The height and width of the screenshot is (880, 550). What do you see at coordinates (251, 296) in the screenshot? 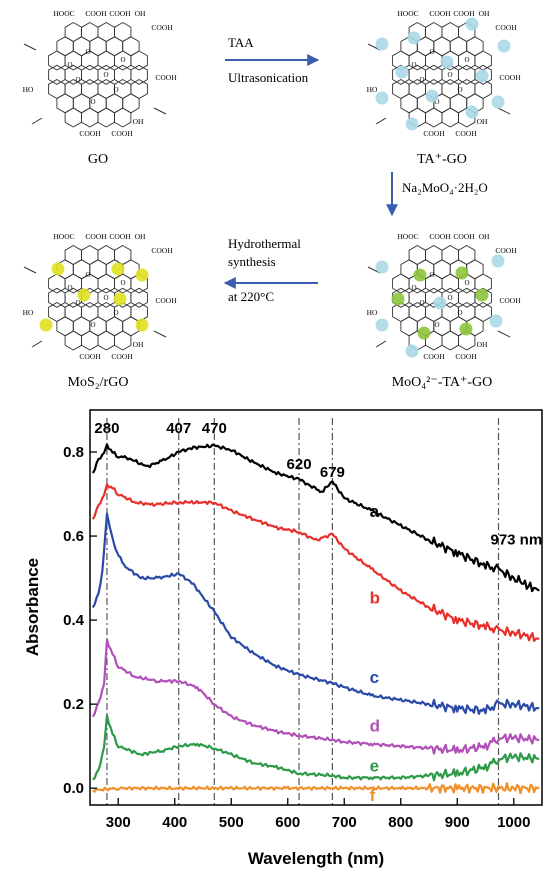
I see `step3-condition-line3: at 220°C` at bounding box center [251, 296].